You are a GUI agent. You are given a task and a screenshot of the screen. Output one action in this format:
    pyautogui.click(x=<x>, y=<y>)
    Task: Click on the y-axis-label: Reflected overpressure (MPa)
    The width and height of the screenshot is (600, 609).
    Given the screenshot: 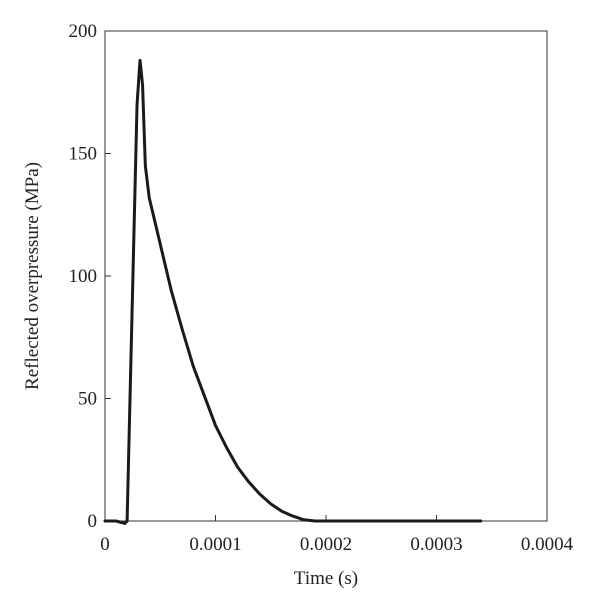 What is the action you would take?
    pyautogui.click(x=32, y=276)
    